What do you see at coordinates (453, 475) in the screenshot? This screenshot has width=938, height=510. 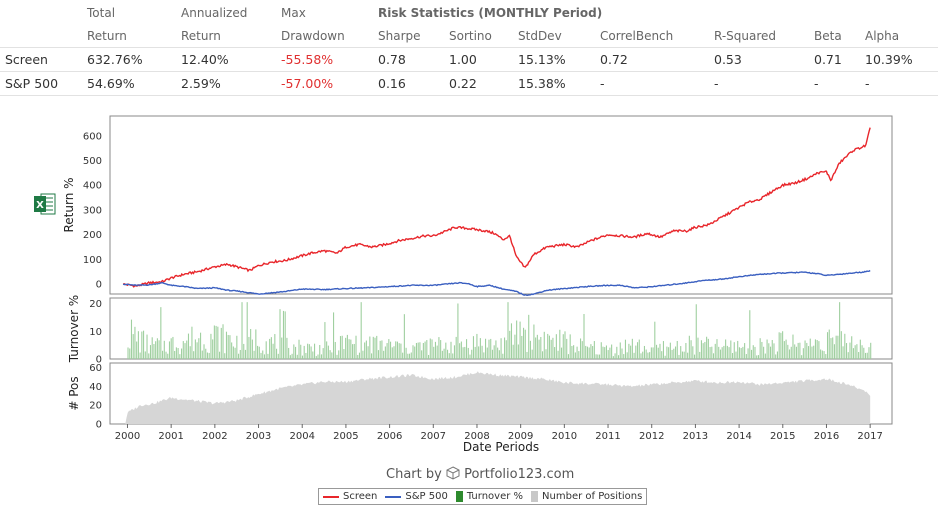 I see `cube-logo-icon` at bounding box center [453, 475].